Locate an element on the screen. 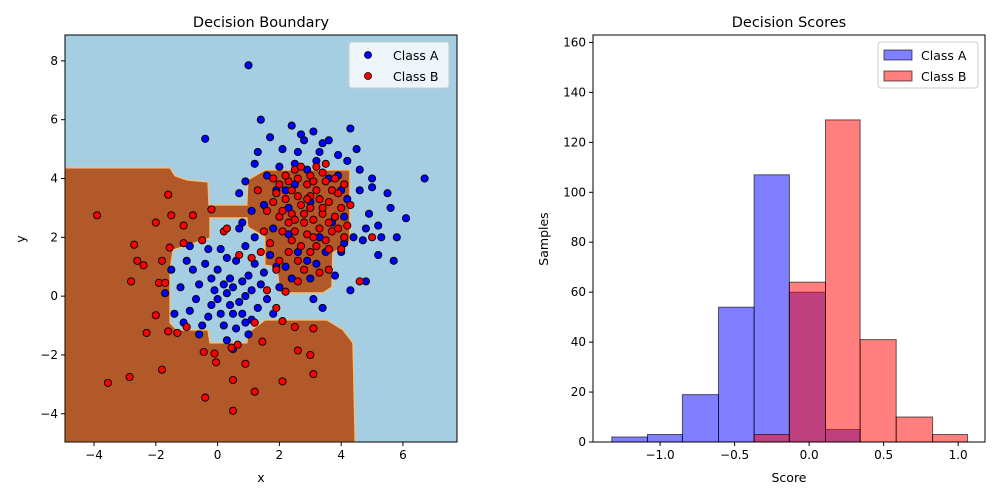 The height and width of the screenshot is (504, 1000). x-tick-label: 4 is located at coordinates (341, 455).